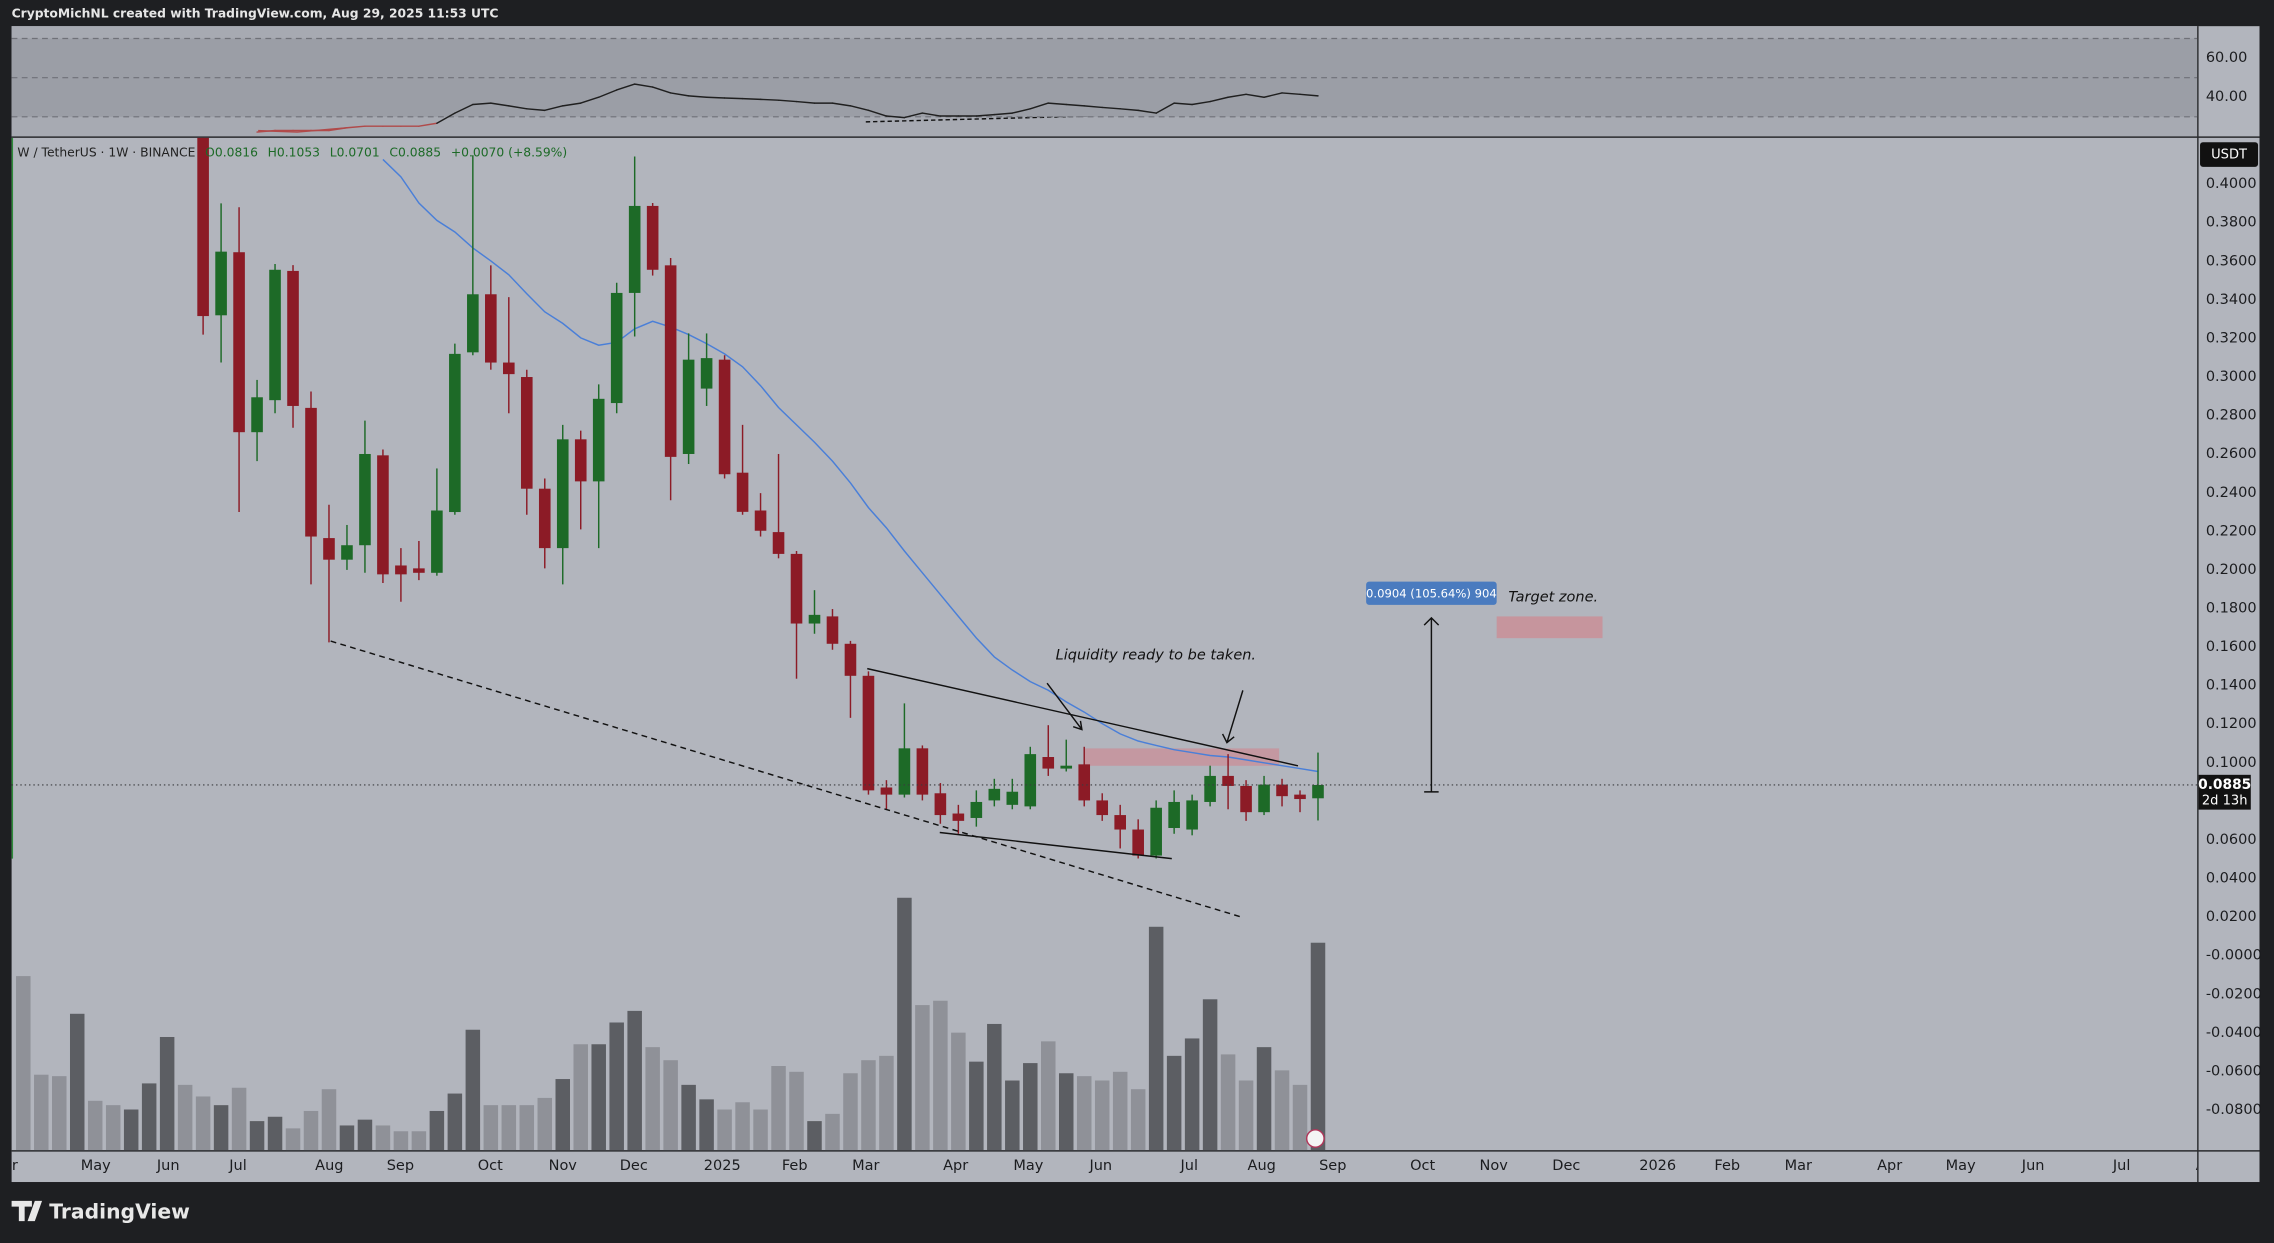 The width and height of the screenshot is (2274, 1243). What do you see at coordinates (2231, 377) in the screenshot?
I see `y-tick-label: 0.3000` at bounding box center [2231, 377].